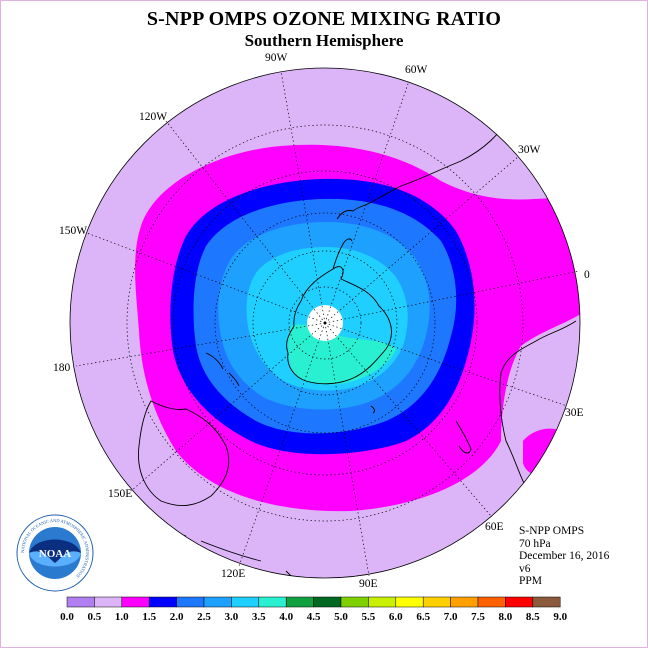 This screenshot has width=648, height=648. What do you see at coordinates (259, 617) in the screenshot?
I see `colorbar-tick-label: 3.5` at bounding box center [259, 617].